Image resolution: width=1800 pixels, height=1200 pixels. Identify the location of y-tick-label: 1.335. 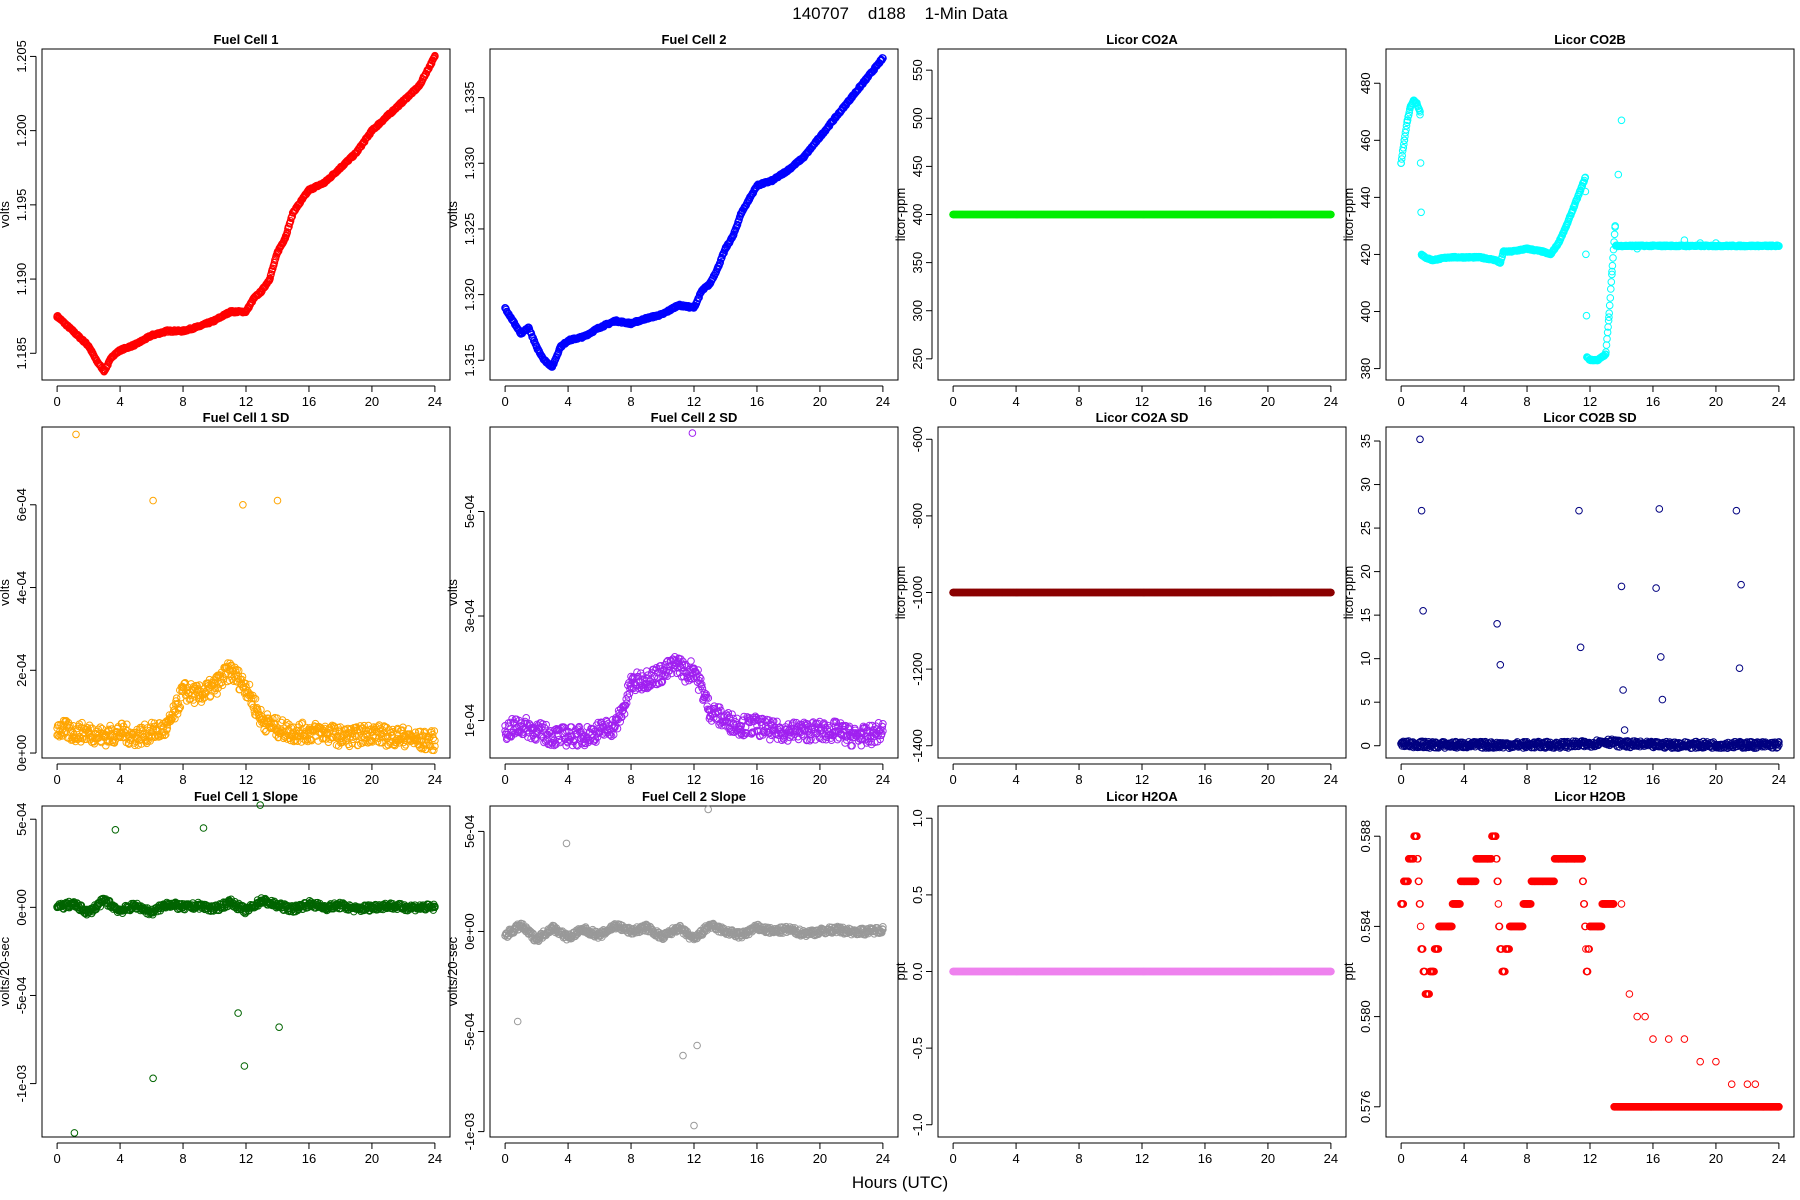
(469, 97).